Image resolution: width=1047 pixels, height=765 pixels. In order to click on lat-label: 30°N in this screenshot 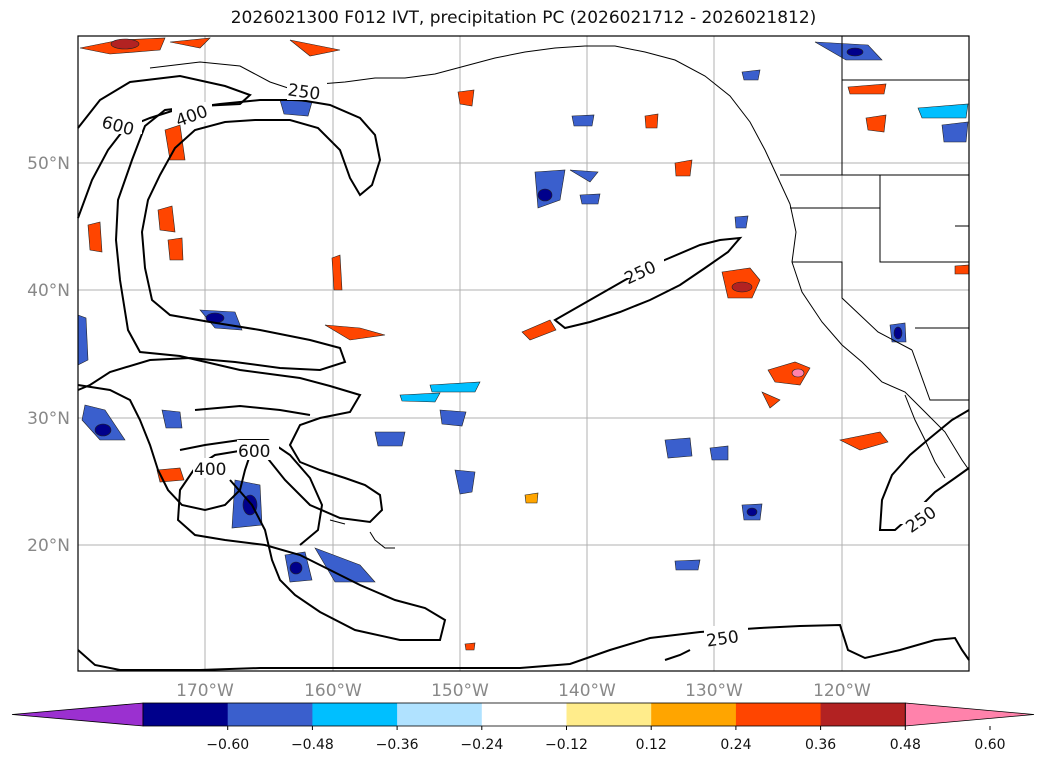, I will do `click(48, 419)`.